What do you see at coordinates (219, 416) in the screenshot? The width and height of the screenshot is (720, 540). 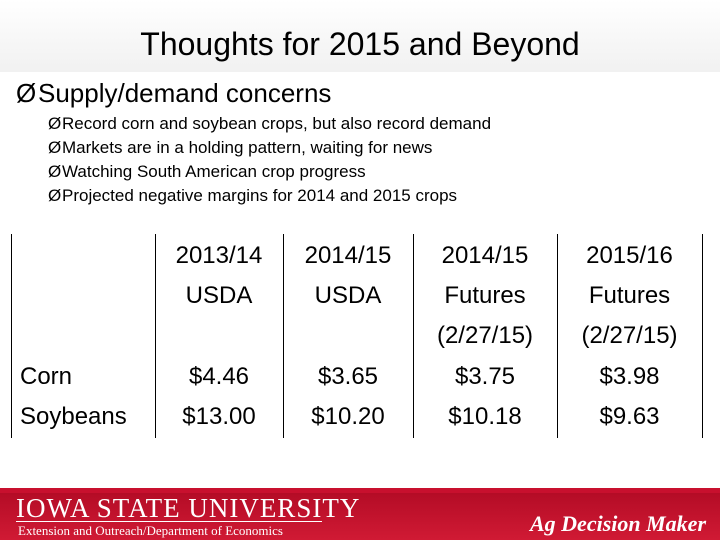 I see `table-cell: $13.00` at bounding box center [219, 416].